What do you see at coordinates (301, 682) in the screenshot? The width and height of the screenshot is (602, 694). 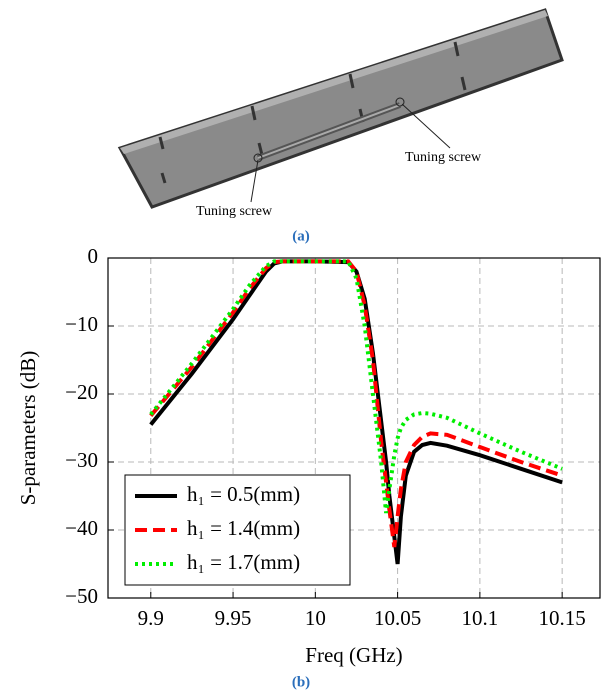 I see `caption: (b)` at bounding box center [301, 682].